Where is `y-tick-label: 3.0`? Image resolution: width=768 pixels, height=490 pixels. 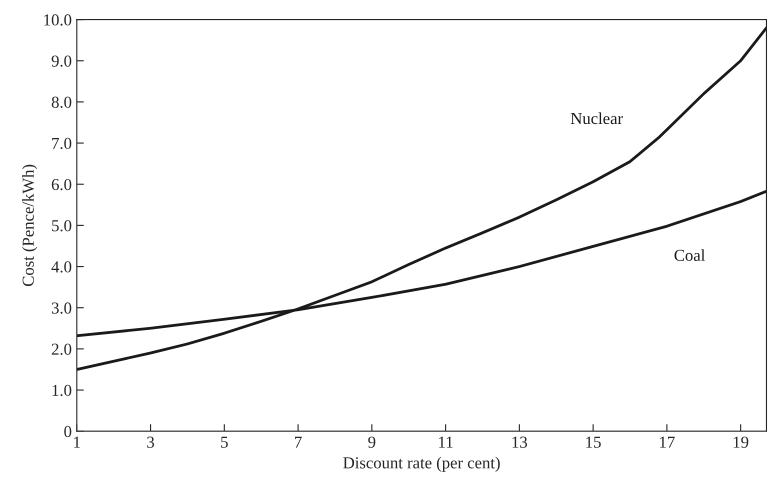
y-tick-label: 3.0 is located at coordinates (62, 308).